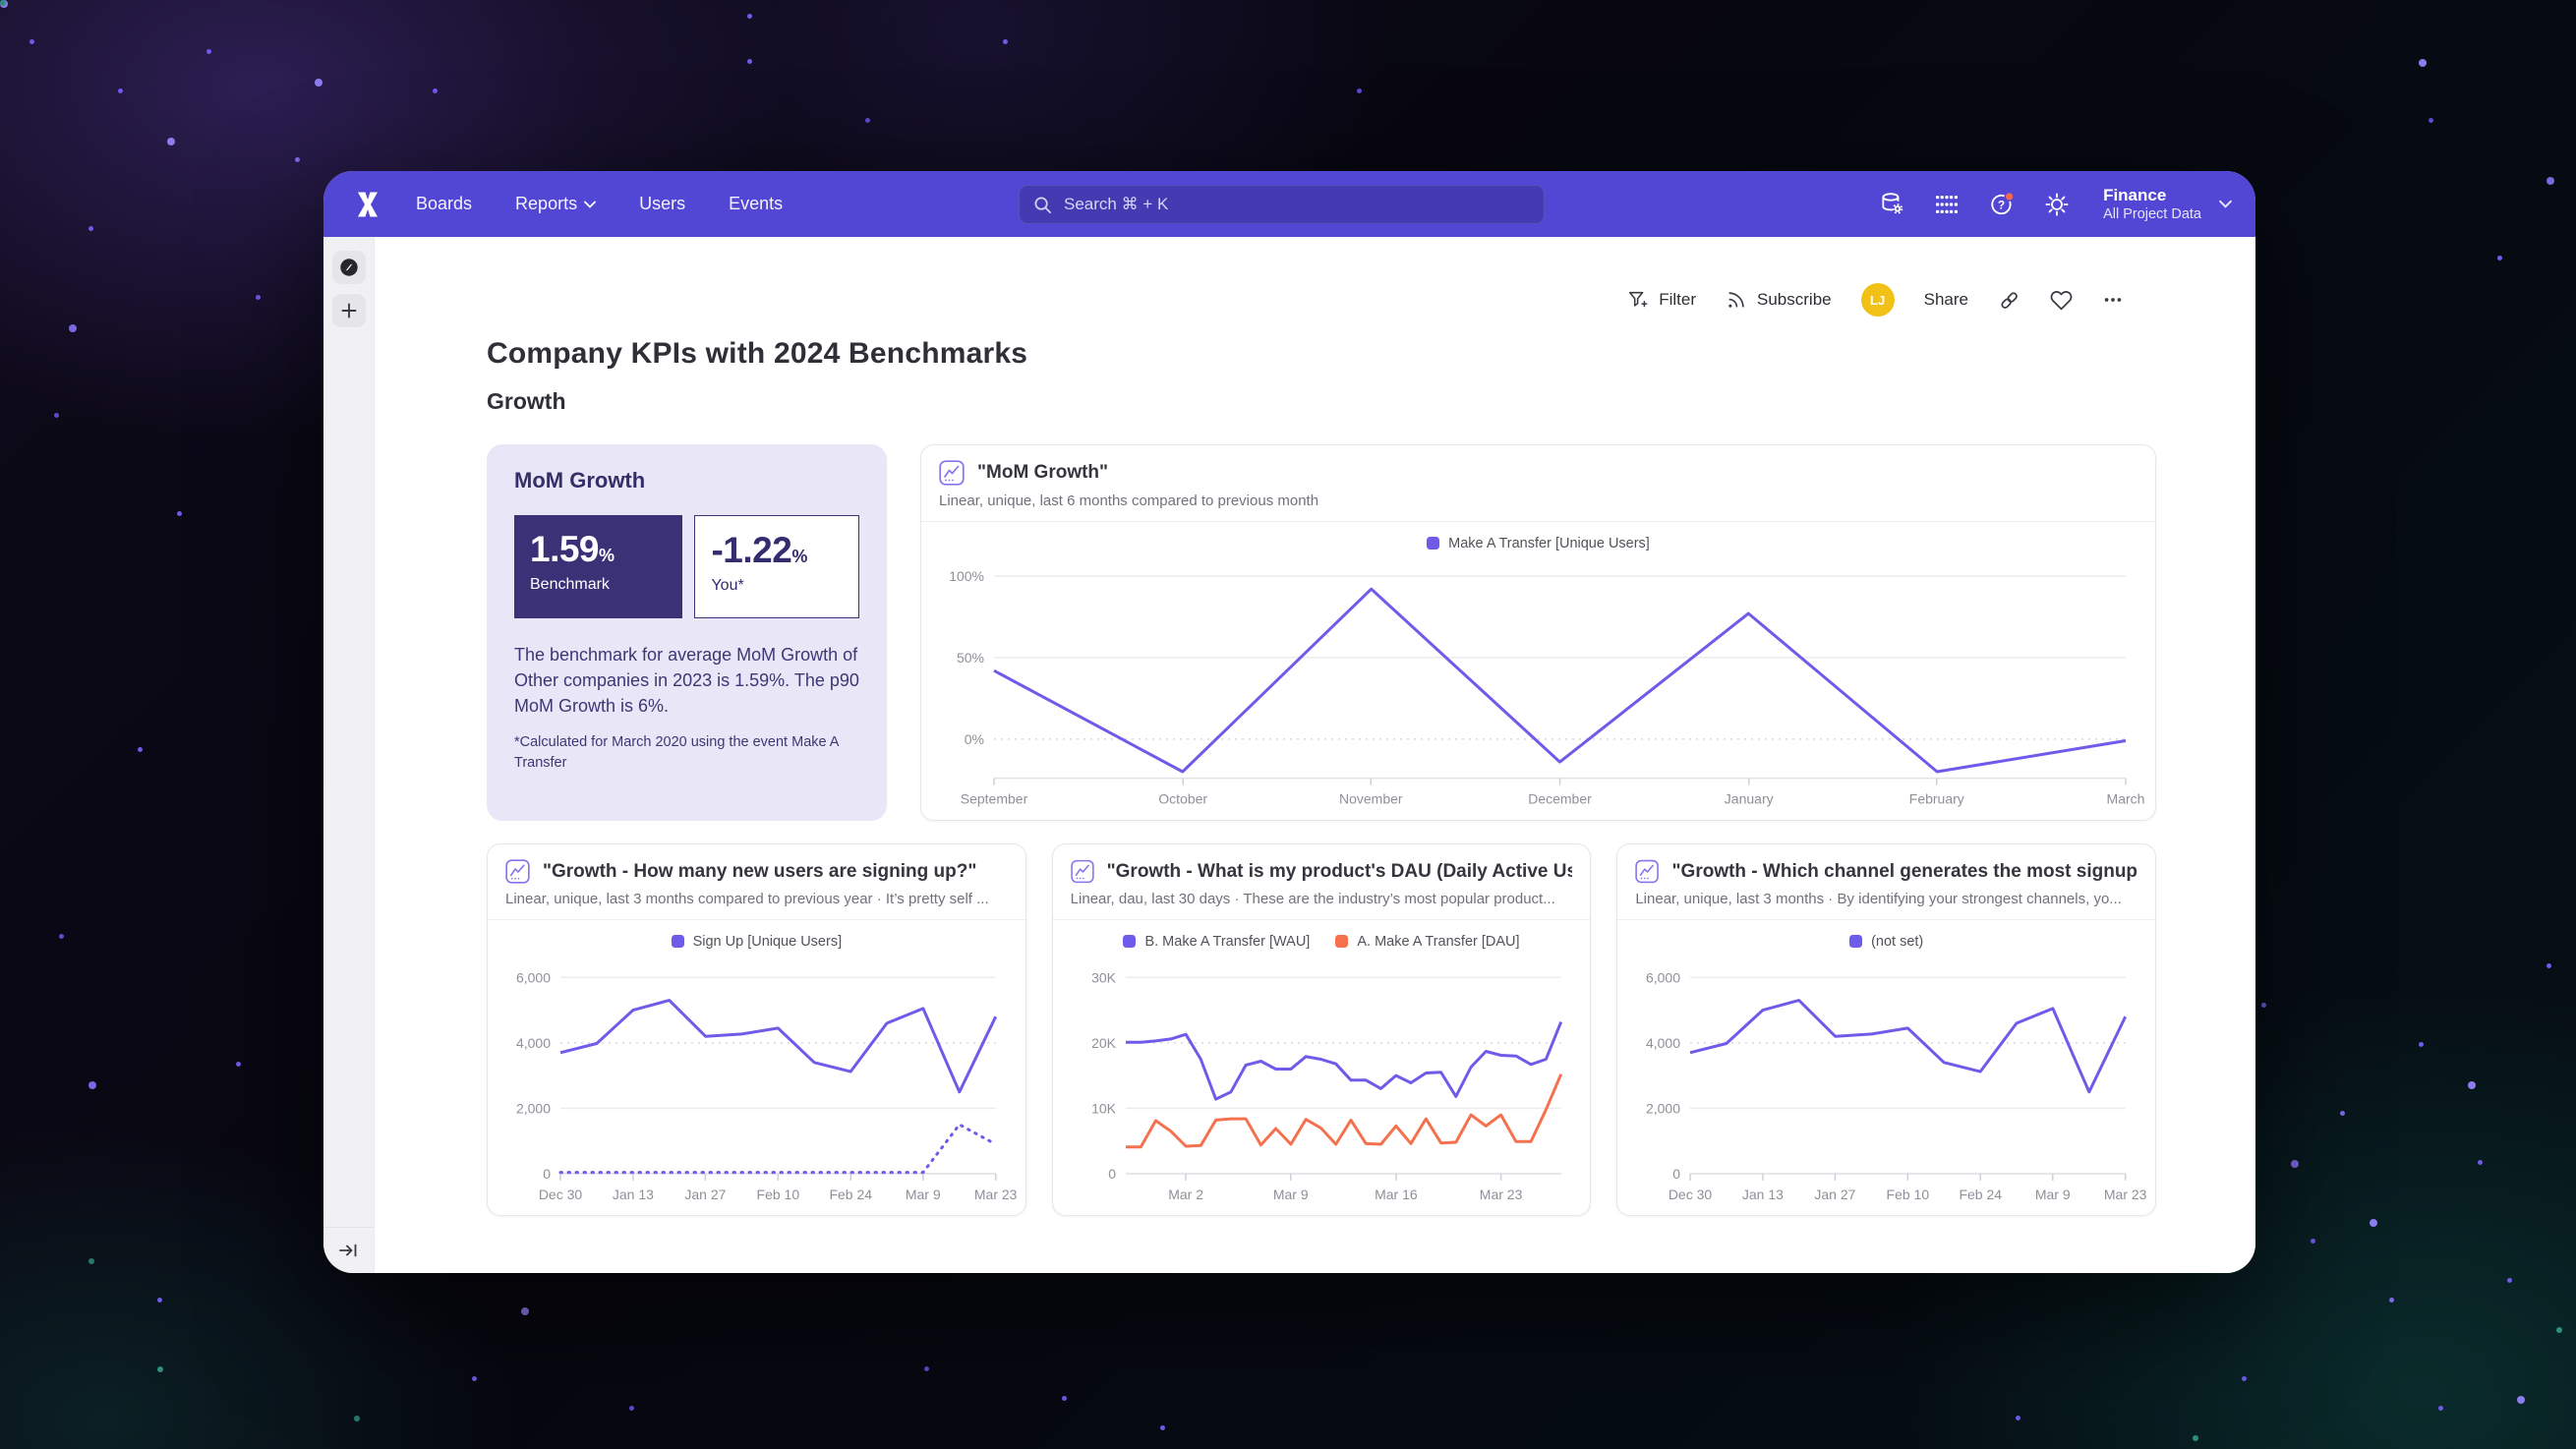 The image size is (2576, 1449). I want to click on heart-icon, so click(2061, 300).